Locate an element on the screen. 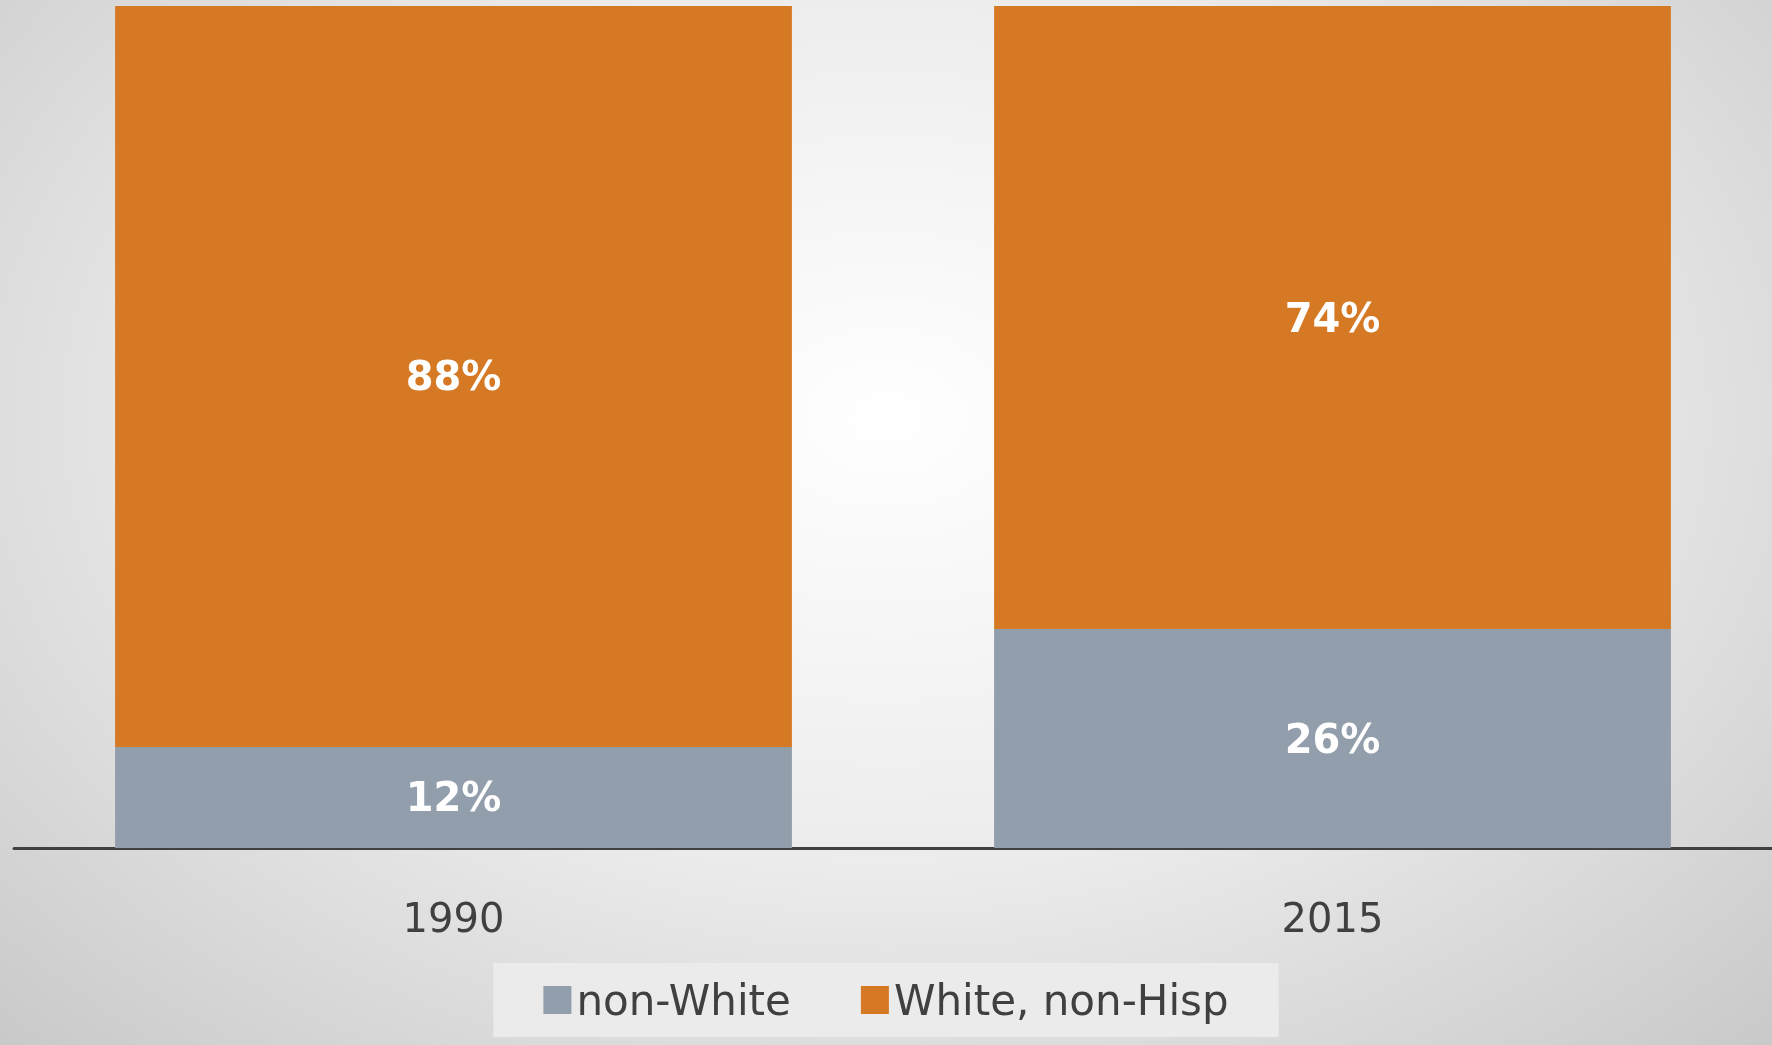  data-label: 74% is located at coordinates (1332, 317).